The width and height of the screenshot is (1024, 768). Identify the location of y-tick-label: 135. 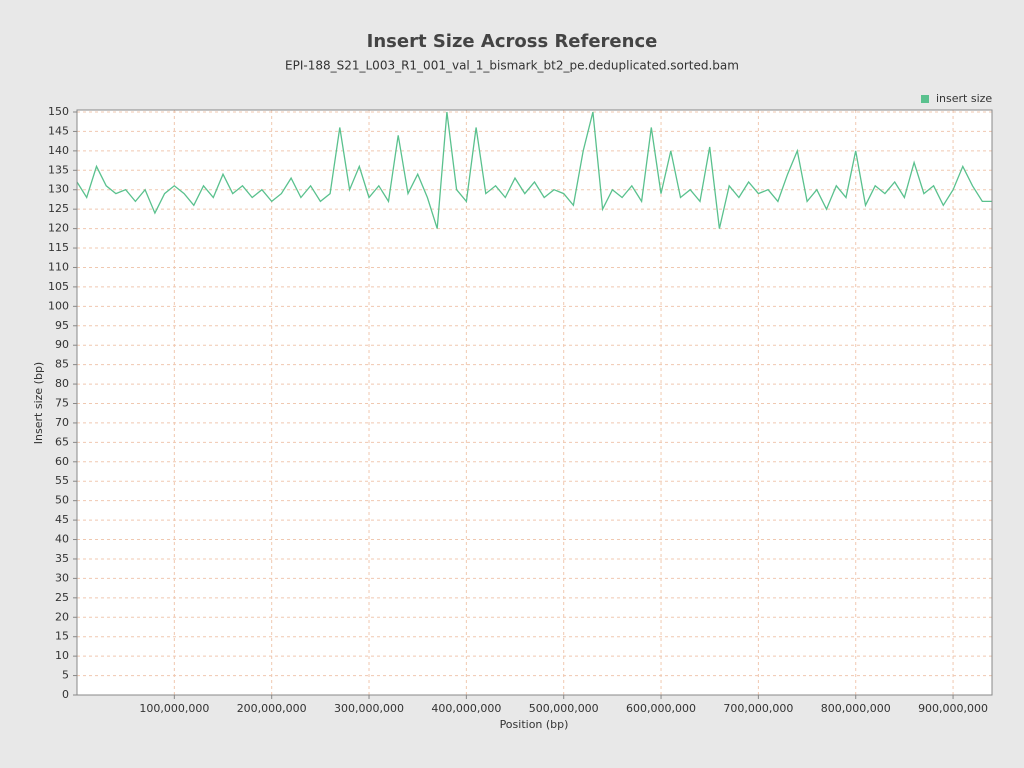
(58, 169).